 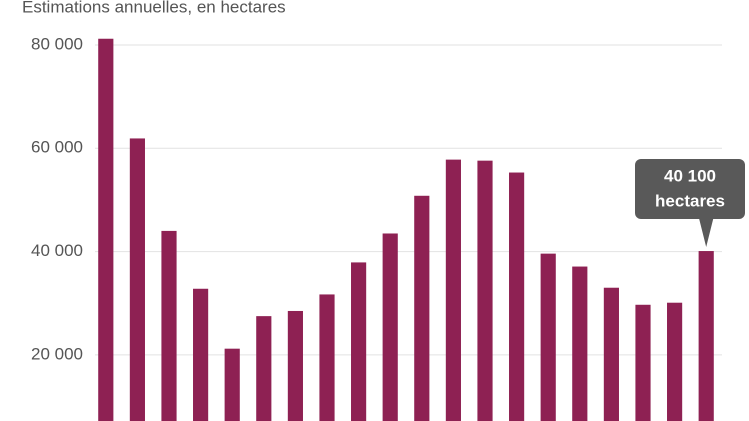 What do you see at coordinates (57, 250) in the screenshot?
I see `y-tick-label: 40 000` at bounding box center [57, 250].